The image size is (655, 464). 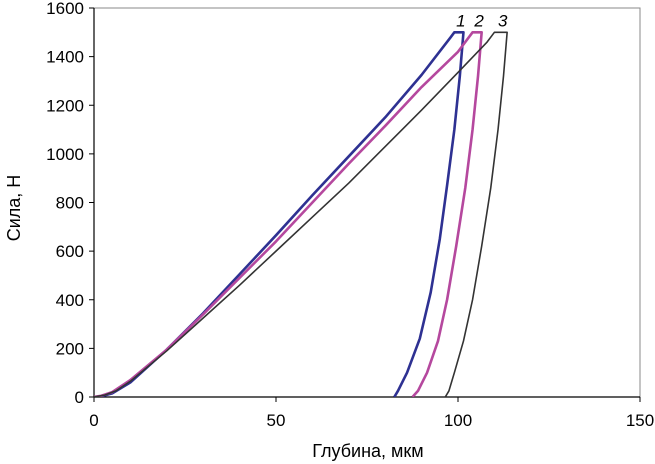 I want to click on x-tick-label: 100, so click(x=458, y=420).